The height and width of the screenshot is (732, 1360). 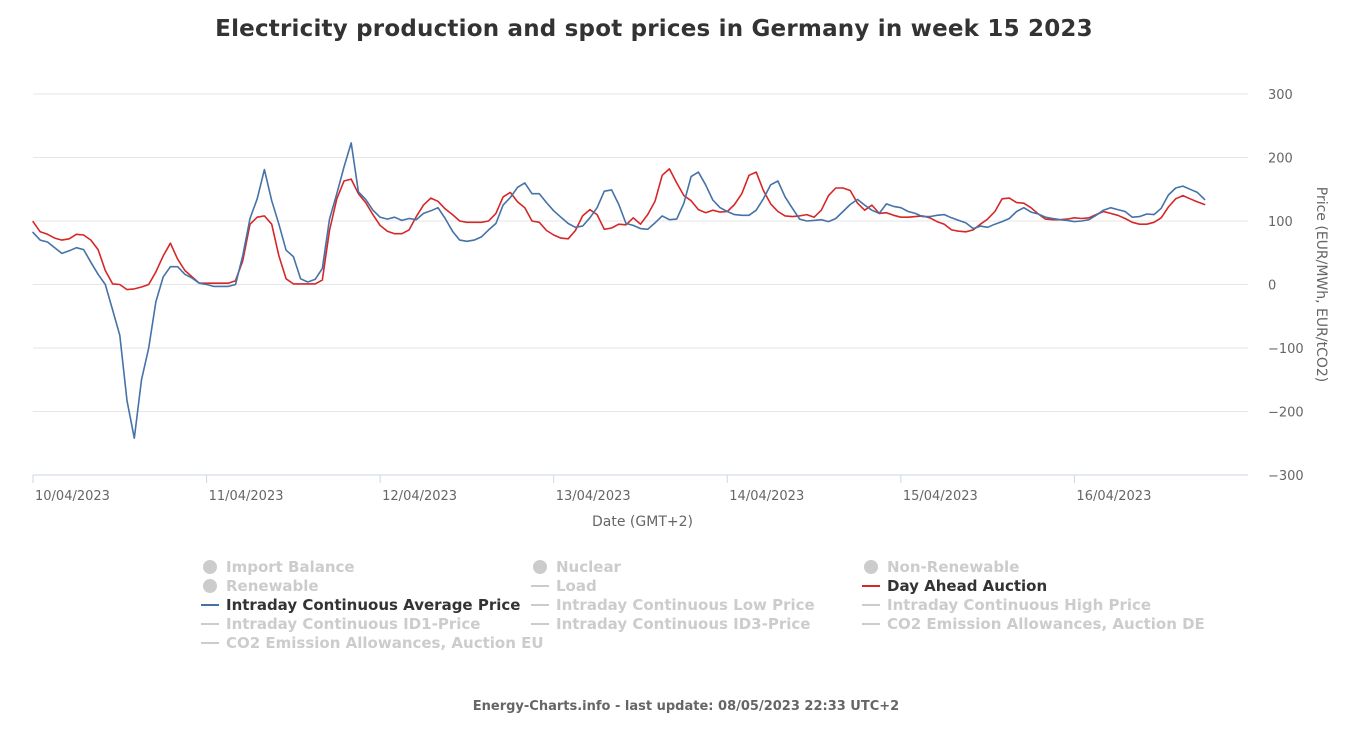 I want to click on legend-item-co2-emission-allowances-auction-eu: CO2 Emission Allowances, Auction EU, so click(x=372, y=643).